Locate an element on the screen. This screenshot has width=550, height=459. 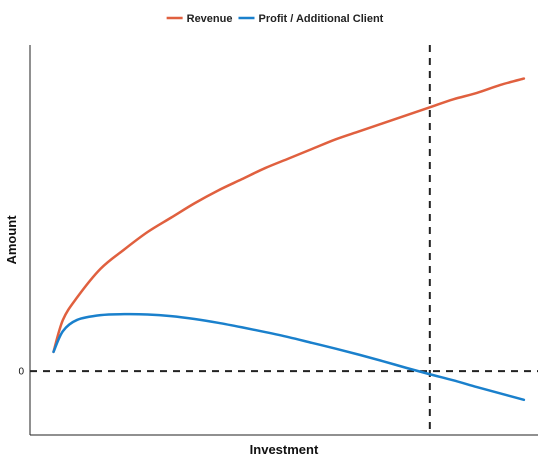
legend-label: Revenue is located at coordinates (210, 19).